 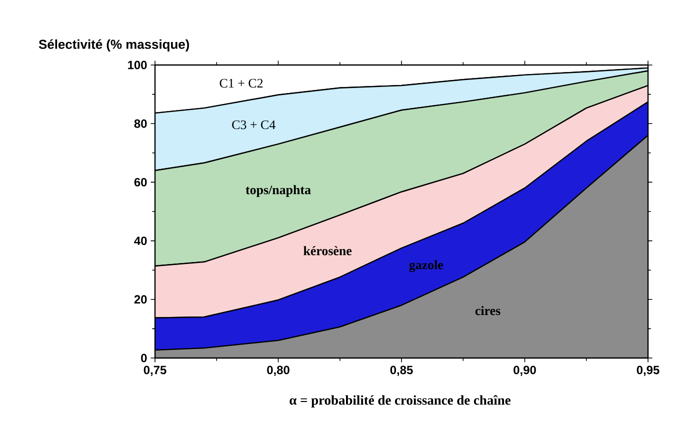 I want to click on y-tick-label: 0, so click(x=144, y=358).